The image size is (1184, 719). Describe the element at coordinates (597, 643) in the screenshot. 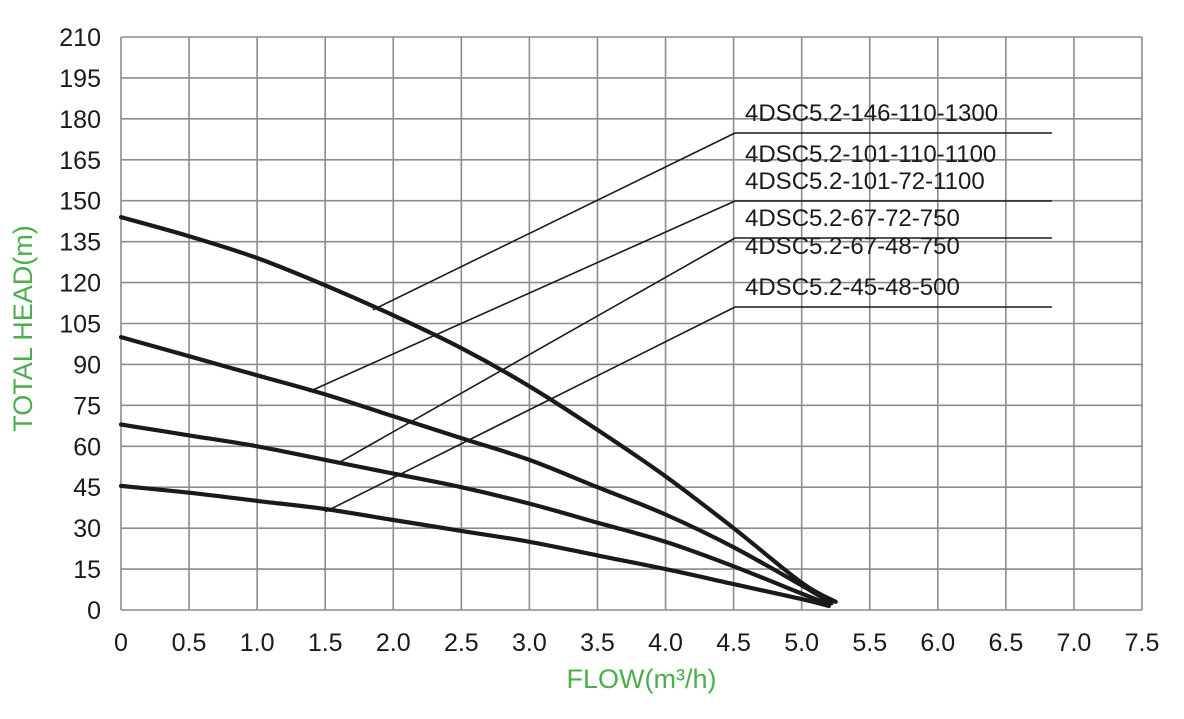

I see `x-tick-label: 3.5` at that location.